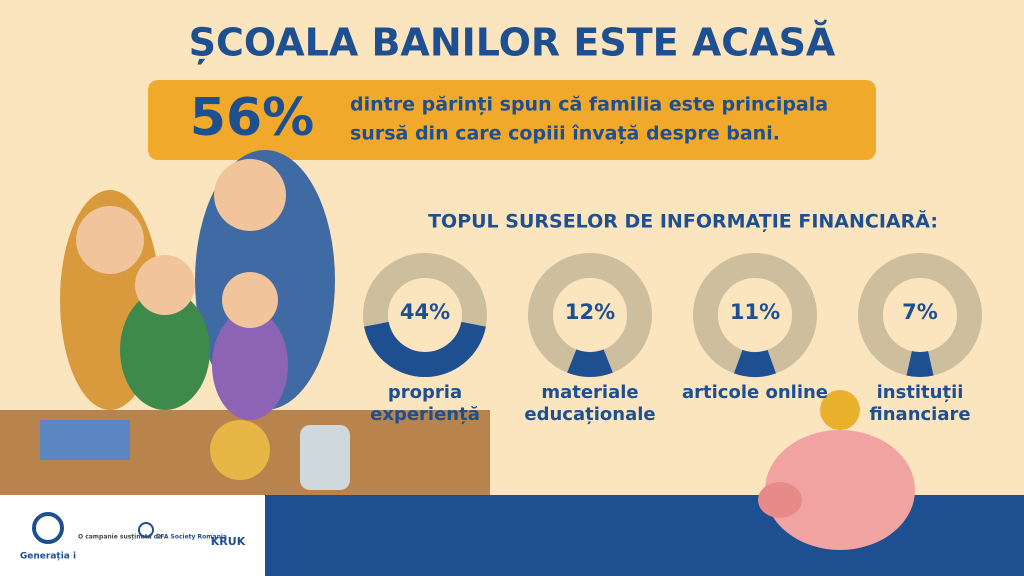  Describe the element at coordinates (920, 403) in the screenshot. I see `category-label: instituții financiare` at that location.